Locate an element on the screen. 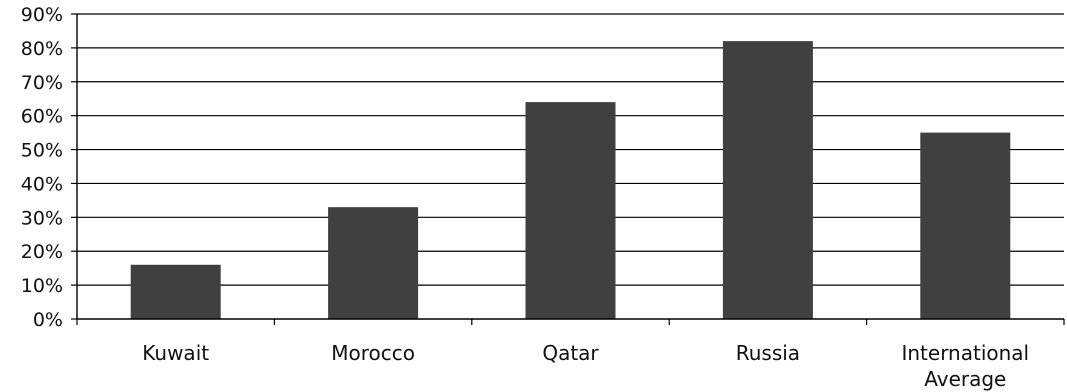  x-category-label: International Average is located at coordinates (965, 366).